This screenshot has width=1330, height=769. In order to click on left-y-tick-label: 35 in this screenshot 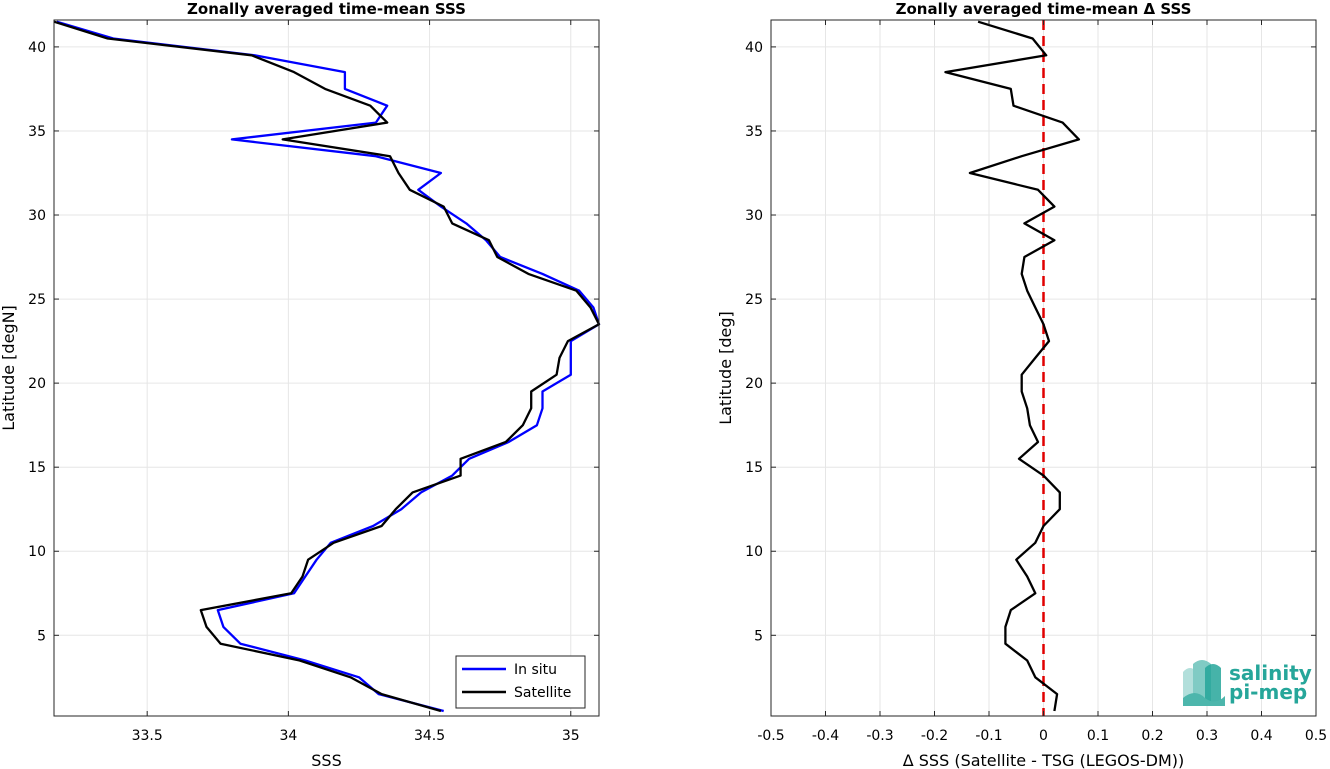, I will do `click(37, 132)`.